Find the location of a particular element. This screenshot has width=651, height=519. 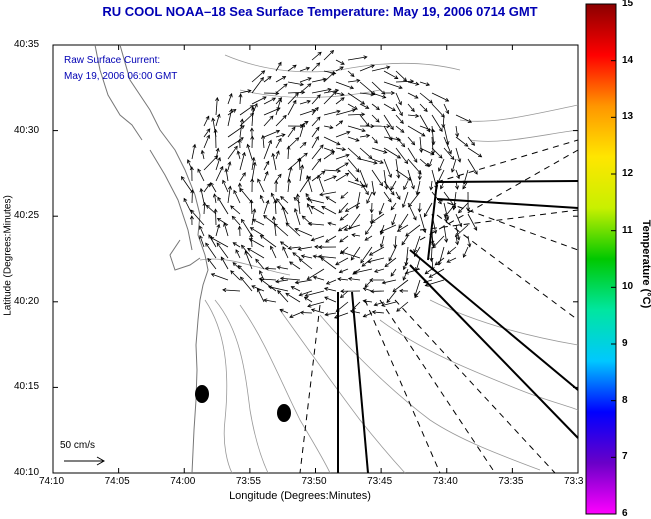

coastline-segment is located at coordinates (185, 255).